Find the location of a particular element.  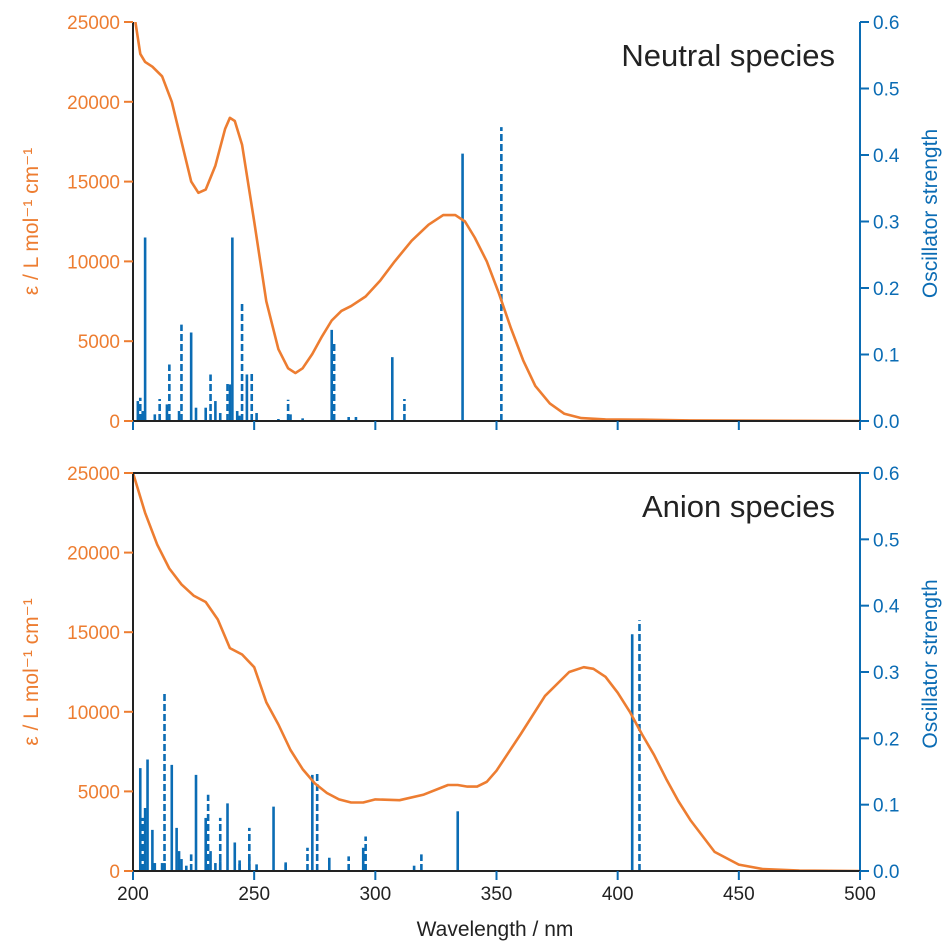

x-tick-label: 250 is located at coordinates (254, 894).